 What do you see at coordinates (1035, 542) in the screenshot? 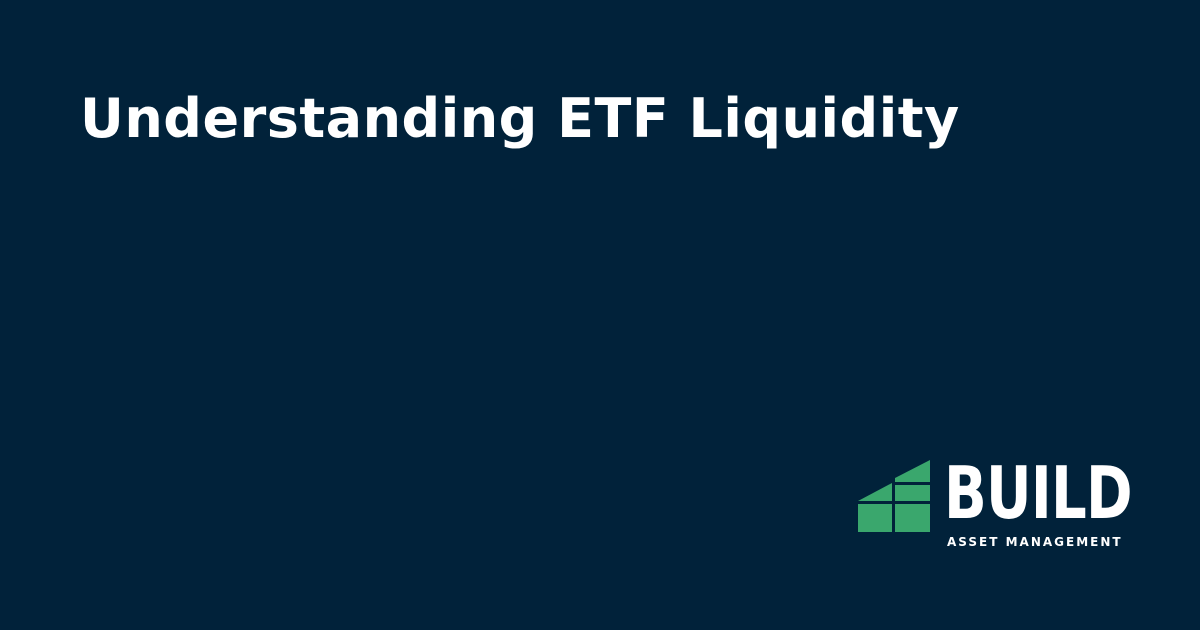
I see `logo-tagline: ASSET MANAGEMENT` at bounding box center [1035, 542].